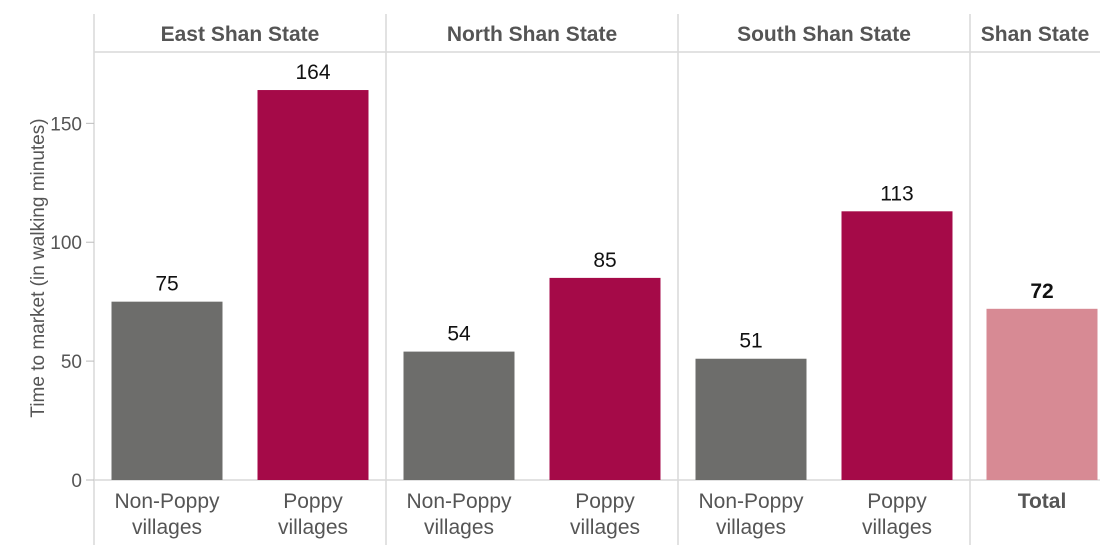 This screenshot has width=1100, height=545. Describe the element at coordinates (166, 284) in the screenshot. I see `data-label: 75` at that location.